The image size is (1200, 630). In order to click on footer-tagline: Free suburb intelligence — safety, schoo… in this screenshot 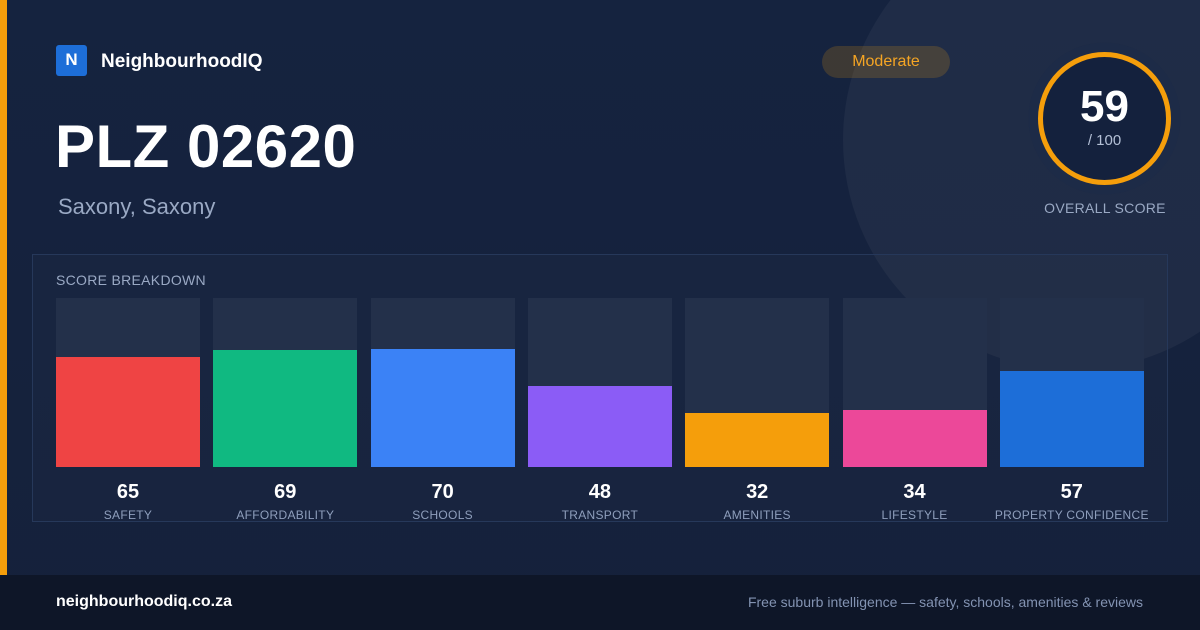, I will do `click(945, 602)`.